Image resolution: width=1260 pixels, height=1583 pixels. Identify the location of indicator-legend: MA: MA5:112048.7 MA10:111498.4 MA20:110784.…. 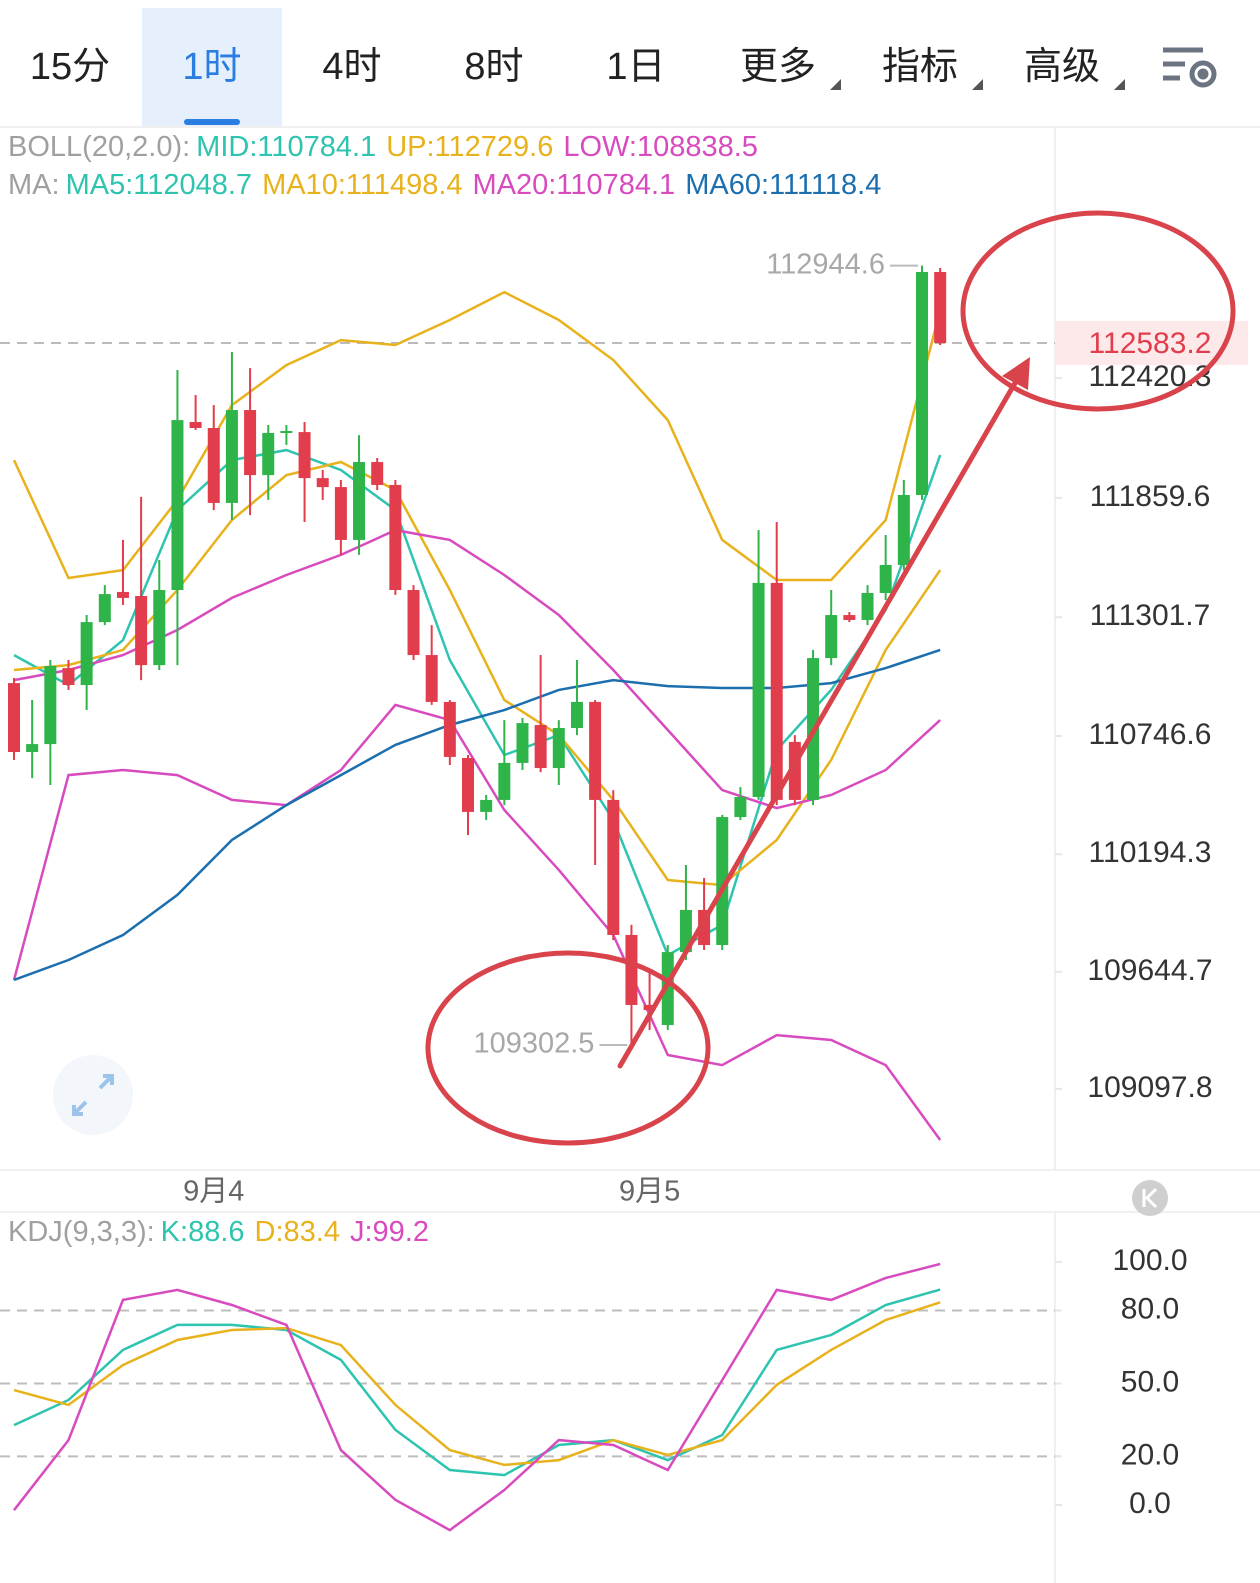
(444, 185).